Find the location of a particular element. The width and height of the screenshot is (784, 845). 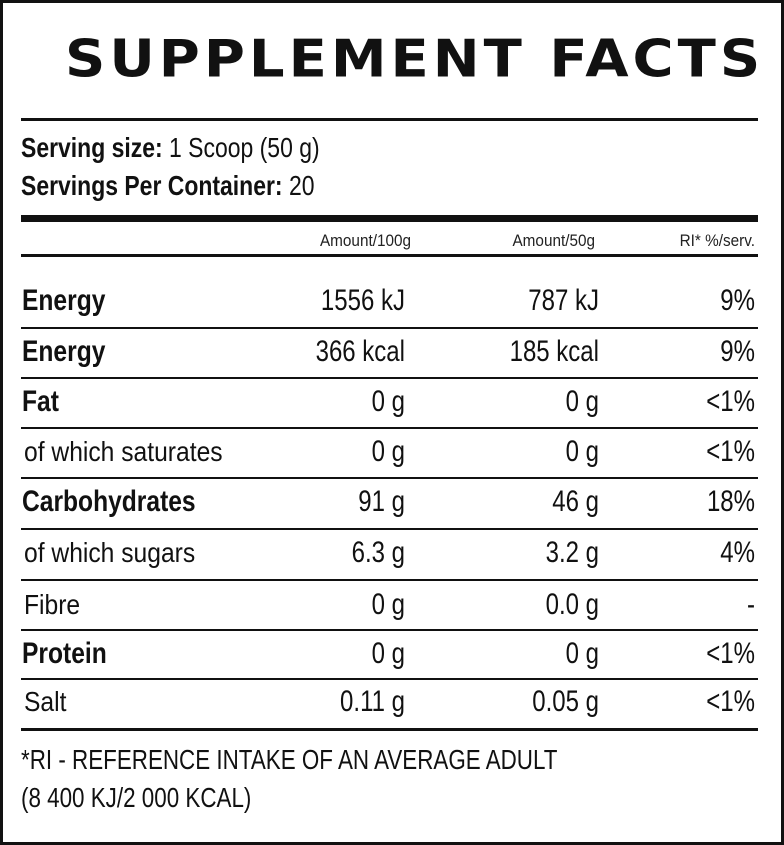

table-row-saturates: of which saturates 0 g 0 g <1% is located at coordinates (393, 452).